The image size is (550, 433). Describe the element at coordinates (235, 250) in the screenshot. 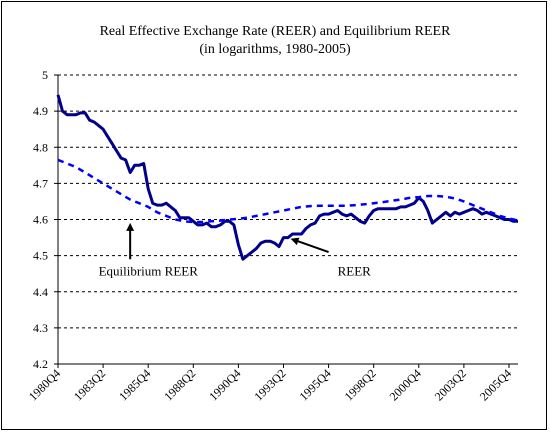

I see `annotations: Equilibrium REER REER` at that location.